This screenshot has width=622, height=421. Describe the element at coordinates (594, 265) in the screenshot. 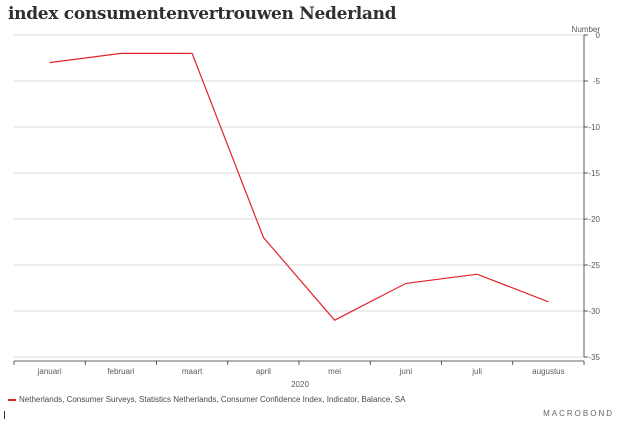

I see `y-tick-label: -25` at that location.